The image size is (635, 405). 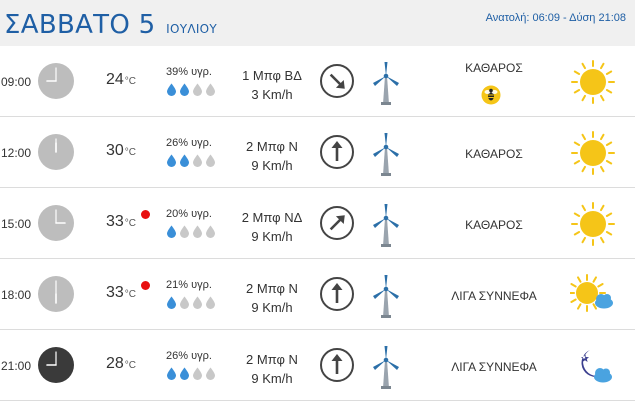 I want to click on temperature: 24°C, so click(x=121, y=80).